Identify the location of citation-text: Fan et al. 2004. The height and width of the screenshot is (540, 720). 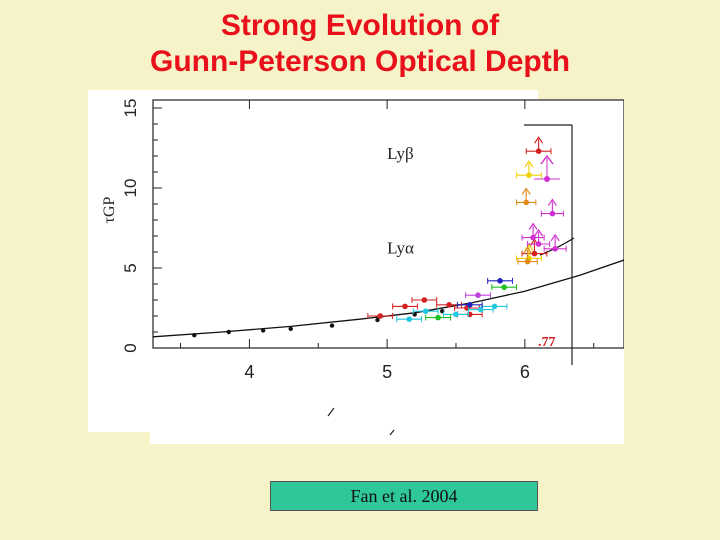
(404, 496).